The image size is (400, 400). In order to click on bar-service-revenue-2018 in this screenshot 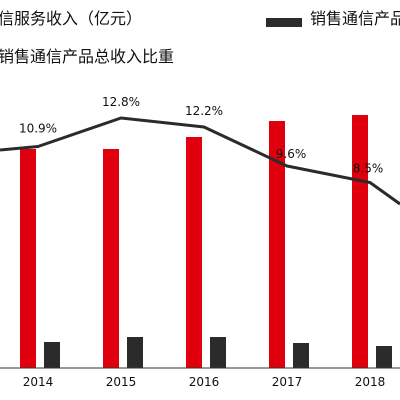, I will do `click(360, 241)`.